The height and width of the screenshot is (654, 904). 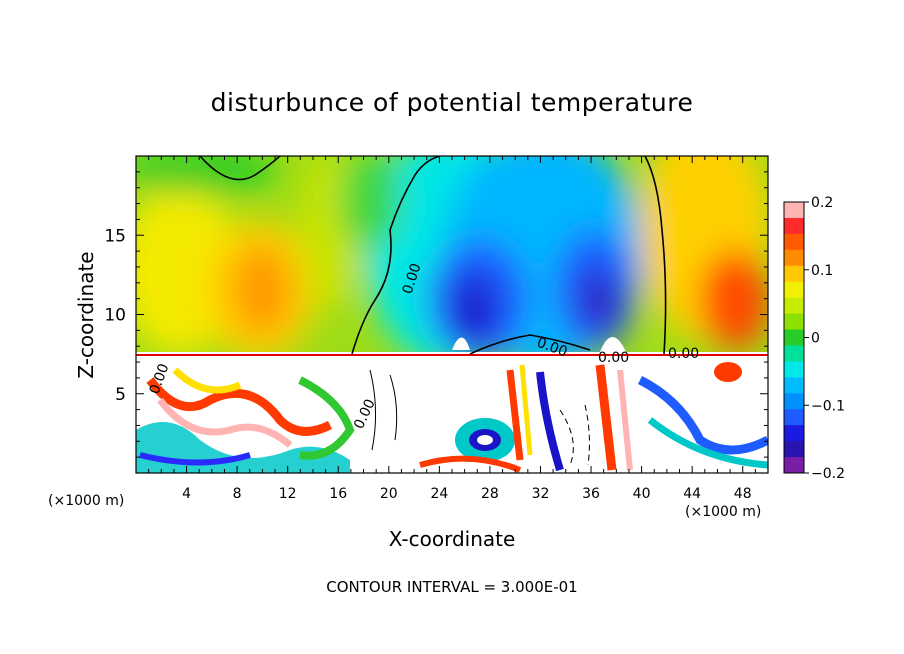 I want to click on colorbar-tick-label: −0.2, so click(x=828, y=474).